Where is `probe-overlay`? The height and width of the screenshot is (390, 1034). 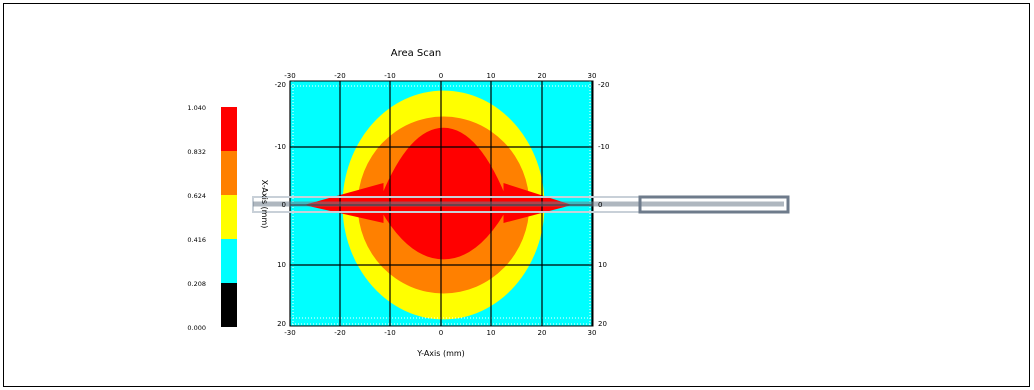
probe-overlay is located at coordinates (521, 204).